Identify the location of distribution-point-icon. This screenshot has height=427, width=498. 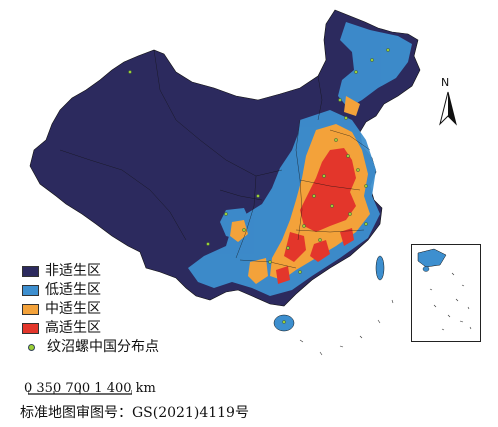
(31, 347).